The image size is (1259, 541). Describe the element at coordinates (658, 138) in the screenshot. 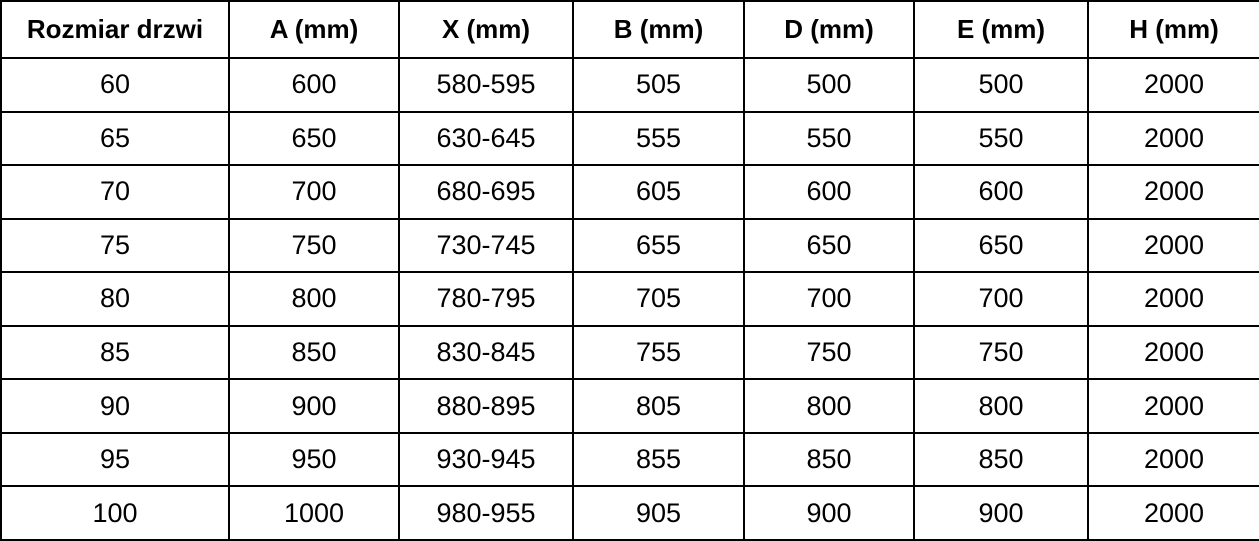

I see `table-cell: 555` at that location.